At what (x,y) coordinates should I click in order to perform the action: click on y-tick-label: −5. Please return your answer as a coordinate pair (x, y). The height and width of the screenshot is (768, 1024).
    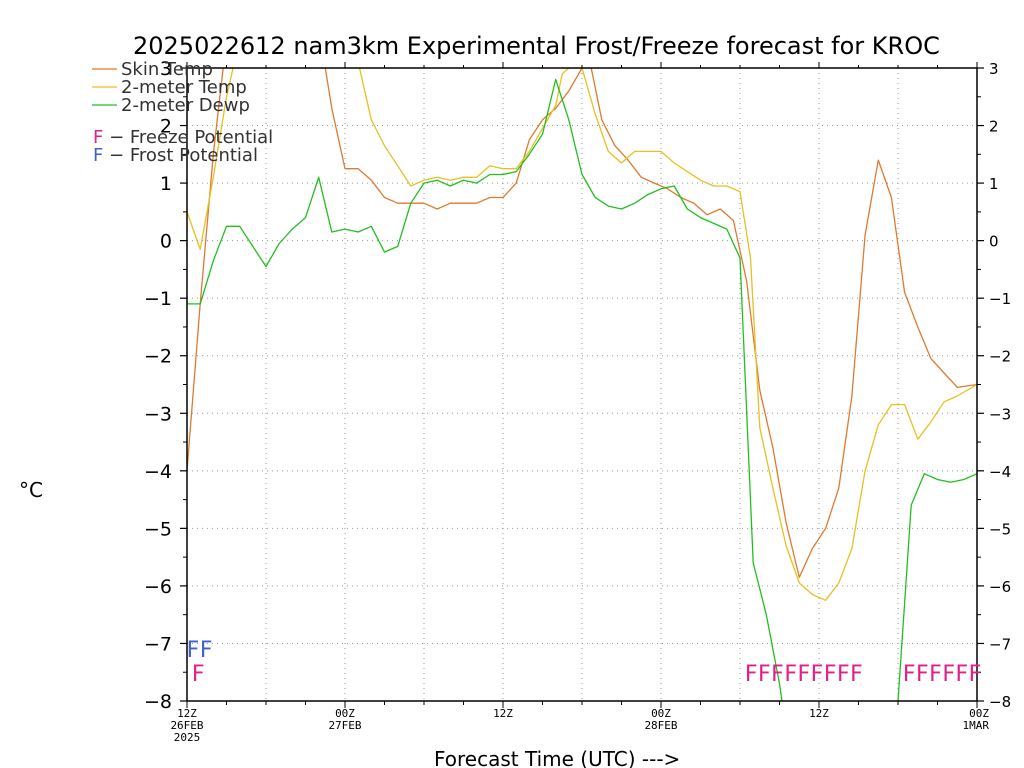
    Looking at the image, I should click on (158, 529).